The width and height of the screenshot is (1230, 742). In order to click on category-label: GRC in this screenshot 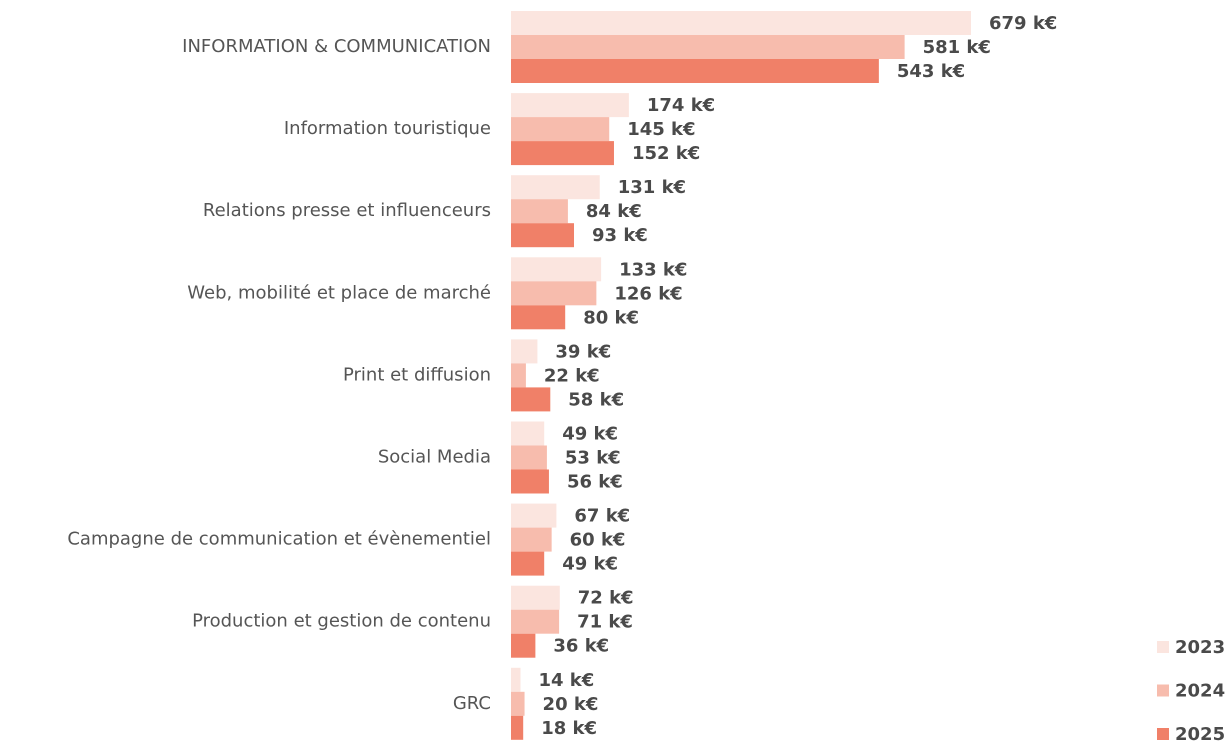, I will do `click(472, 703)`.